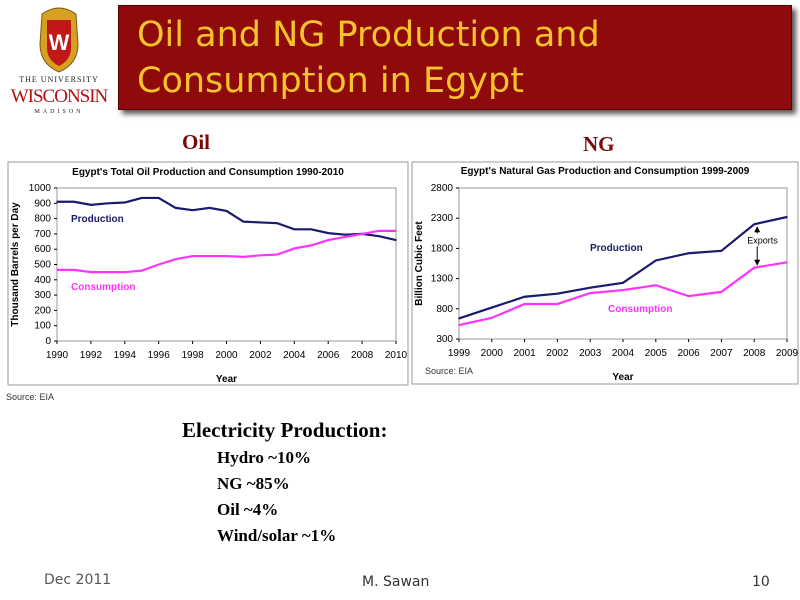  What do you see at coordinates (159, 355) in the screenshot?
I see `x-tick-label: 1996` at bounding box center [159, 355].